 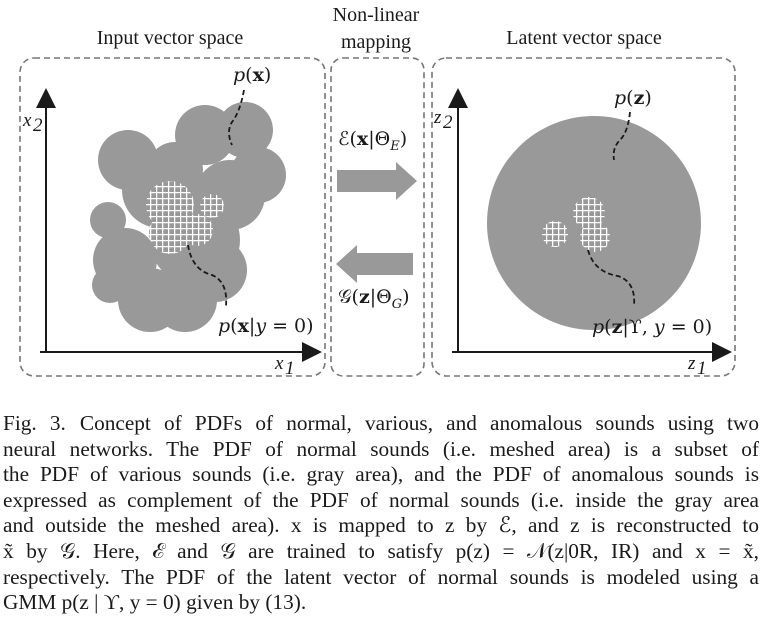 What do you see at coordinates (633, 98) in the screenshot?
I see `pz-label: p(z)` at bounding box center [633, 98].